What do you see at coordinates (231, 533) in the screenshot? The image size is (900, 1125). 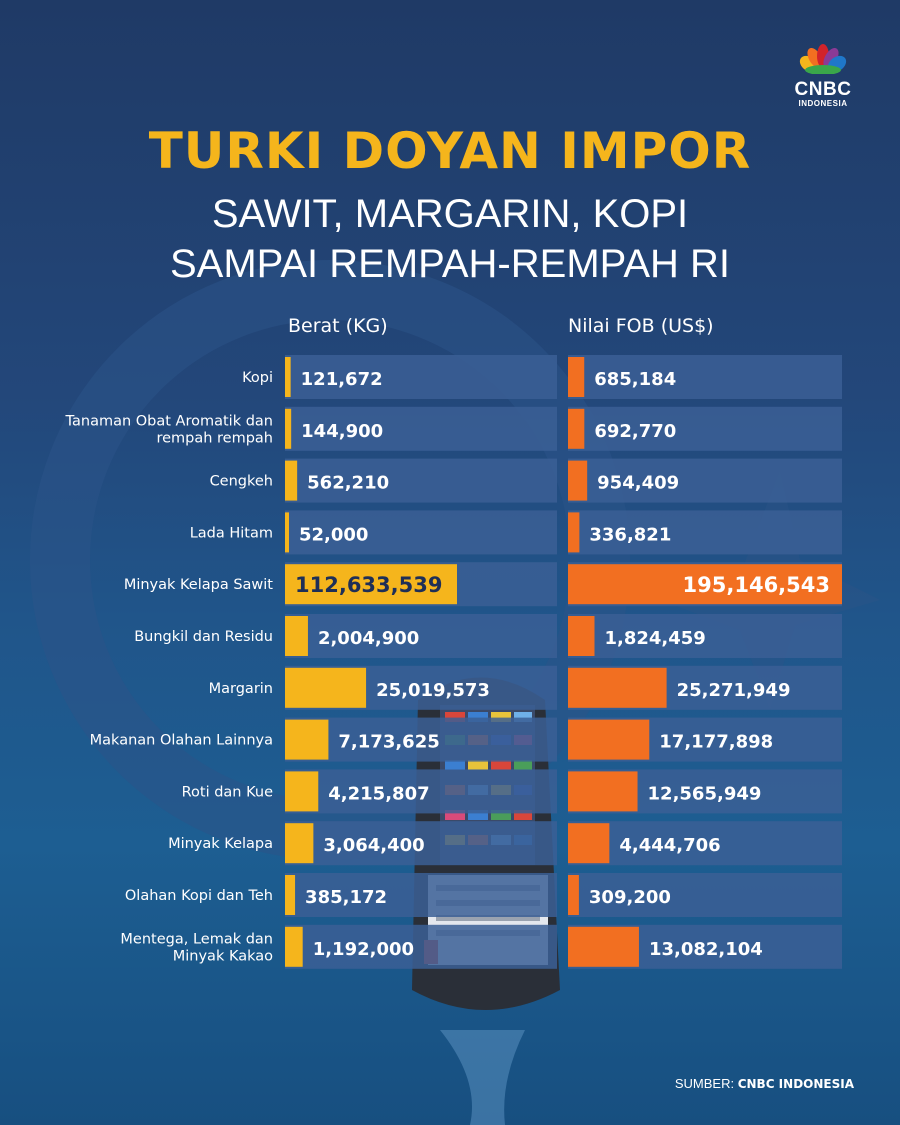 I see `category-label: Lada Hitam` at bounding box center [231, 533].